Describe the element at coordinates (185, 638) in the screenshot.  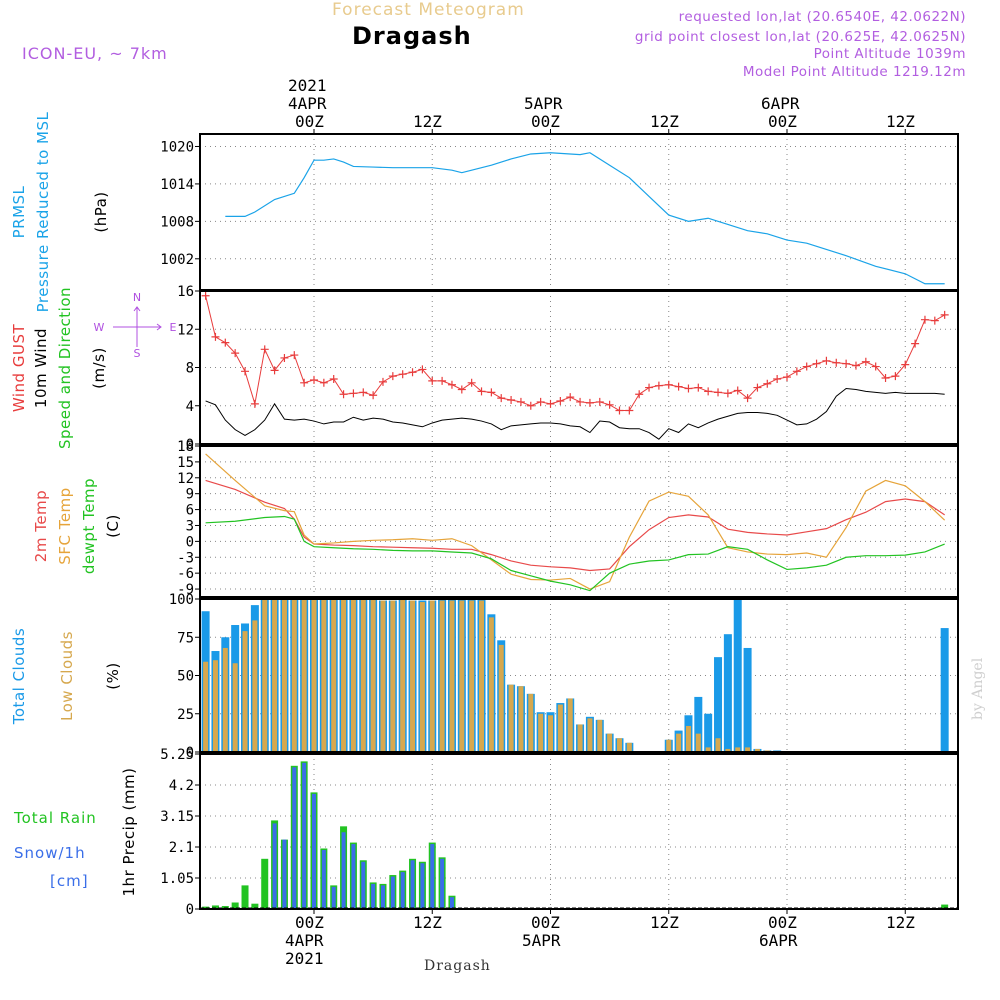
I see `y-tick-label: 75` at that location.